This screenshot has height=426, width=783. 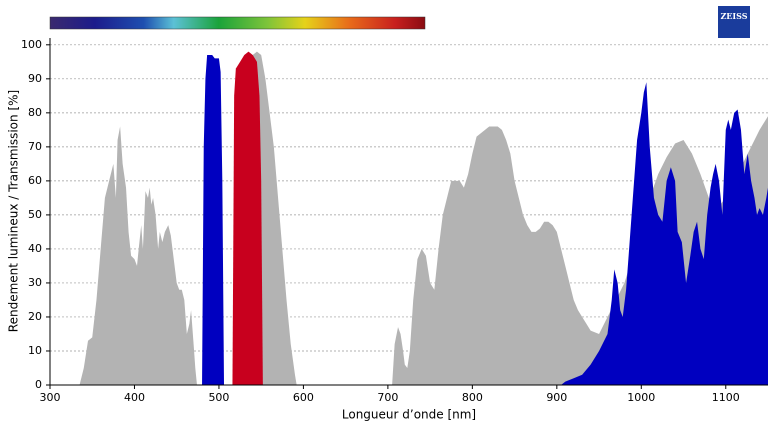 What do you see at coordinates (35, 282) in the screenshot?
I see `y-tick-label: 30` at bounding box center [35, 282].